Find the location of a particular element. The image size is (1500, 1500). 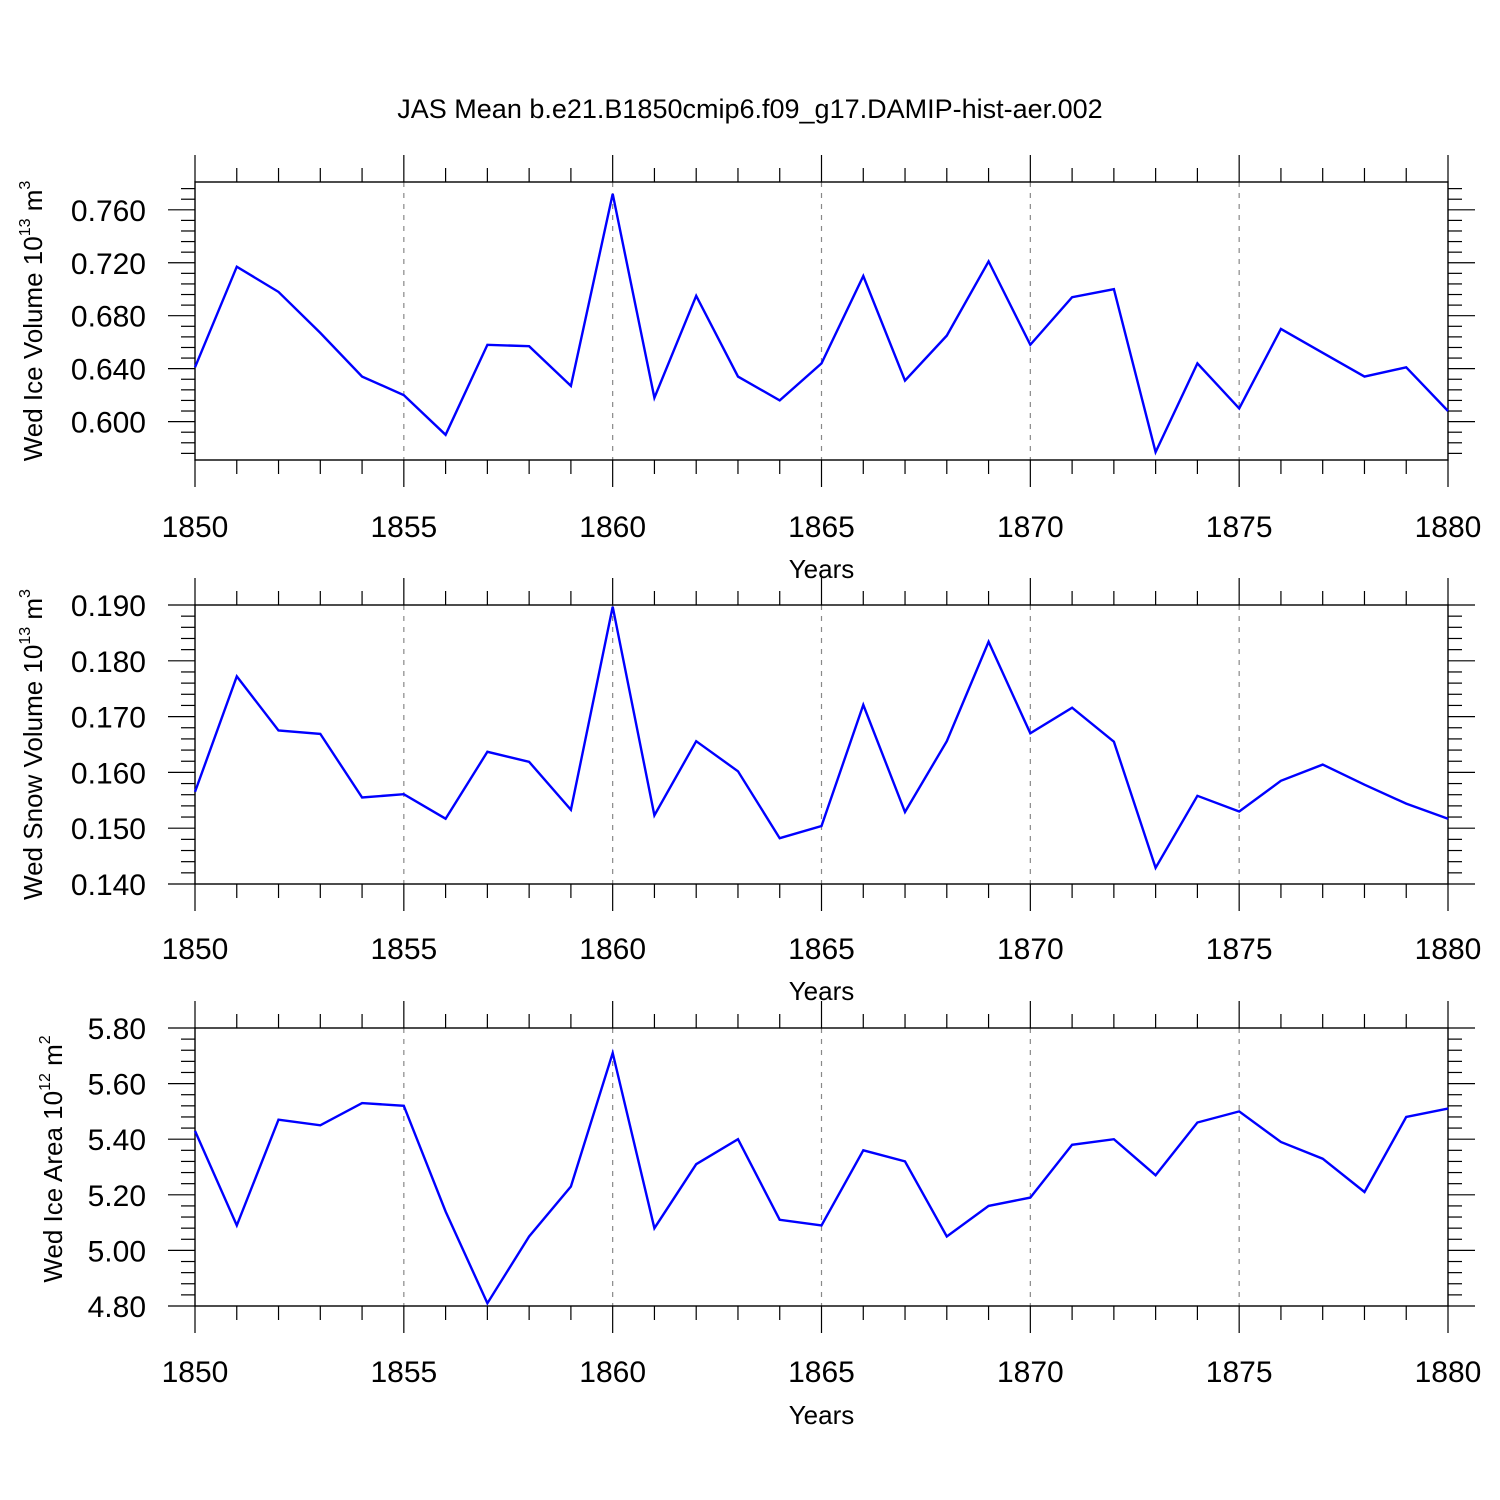

y-axis-label-unit-exp: 2 is located at coordinates (45, 1039).